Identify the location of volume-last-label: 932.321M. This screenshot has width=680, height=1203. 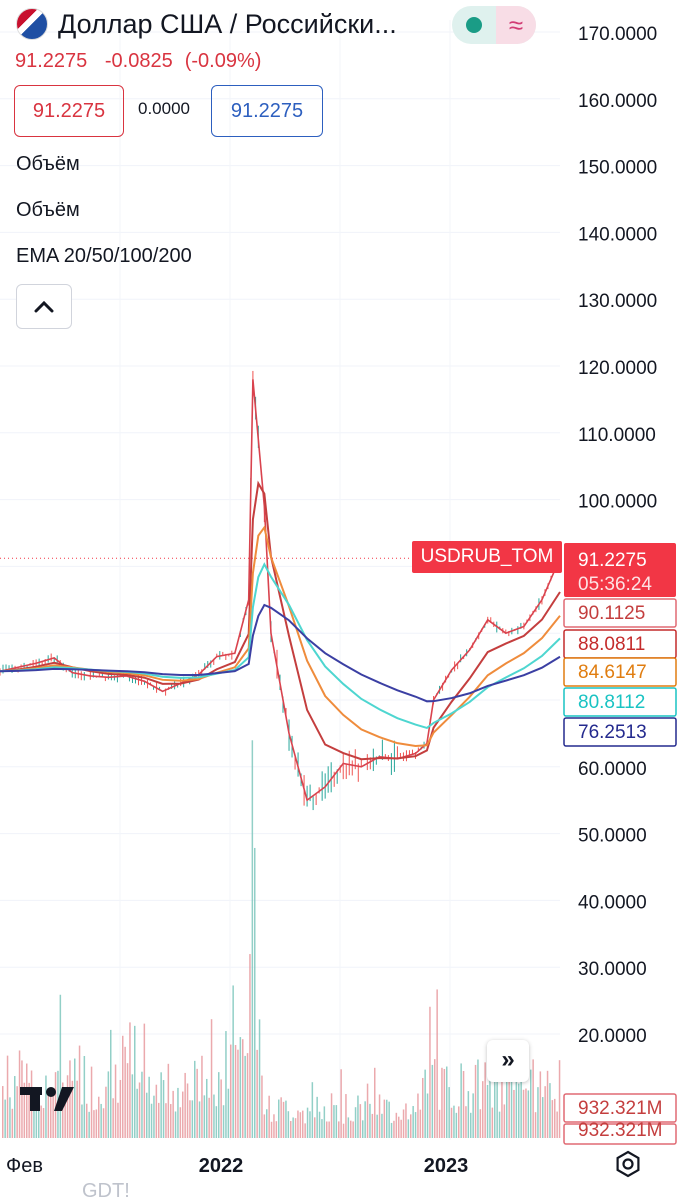
(620, 1108).